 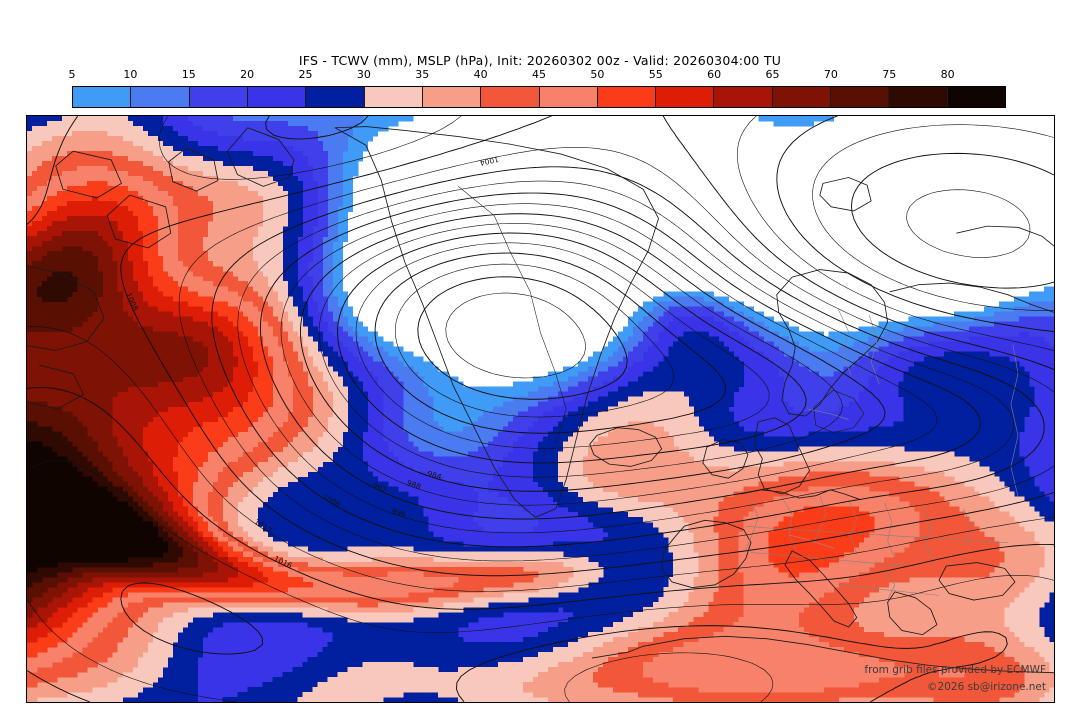 What do you see at coordinates (398, 512) in the screenshot?
I see `mslp-label-996: 996` at bounding box center [398, 512].